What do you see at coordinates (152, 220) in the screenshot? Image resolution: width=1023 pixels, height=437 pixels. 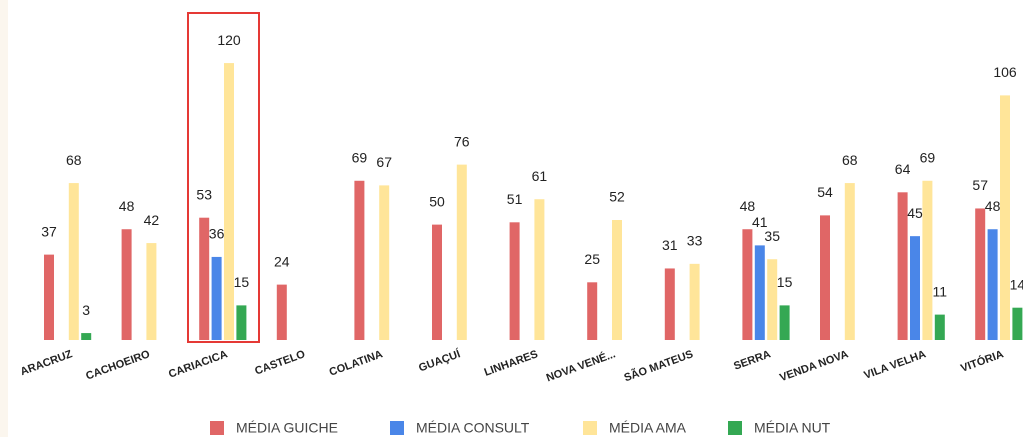 I see `data-label: 42` at bounding box center [152, 220].